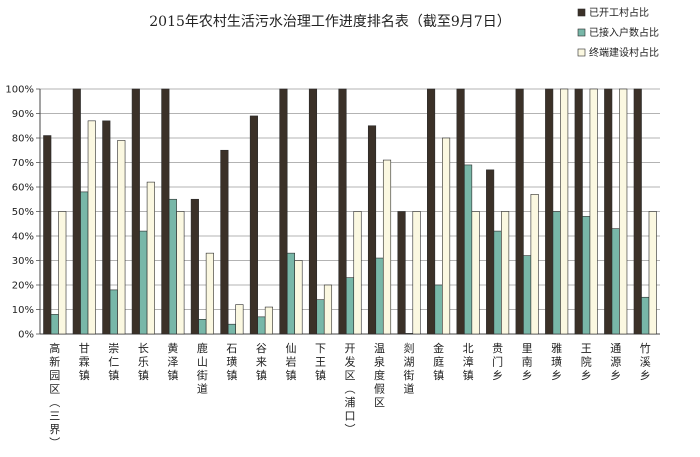  I want to click on bar-s1-c19, so click(615, 281).